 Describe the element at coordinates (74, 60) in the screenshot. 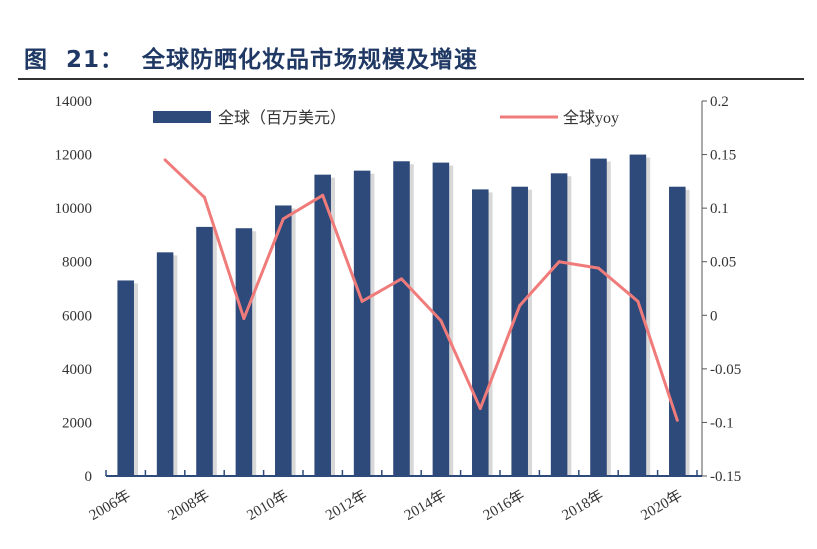

I see `figure-label: 图 21：` at that location.